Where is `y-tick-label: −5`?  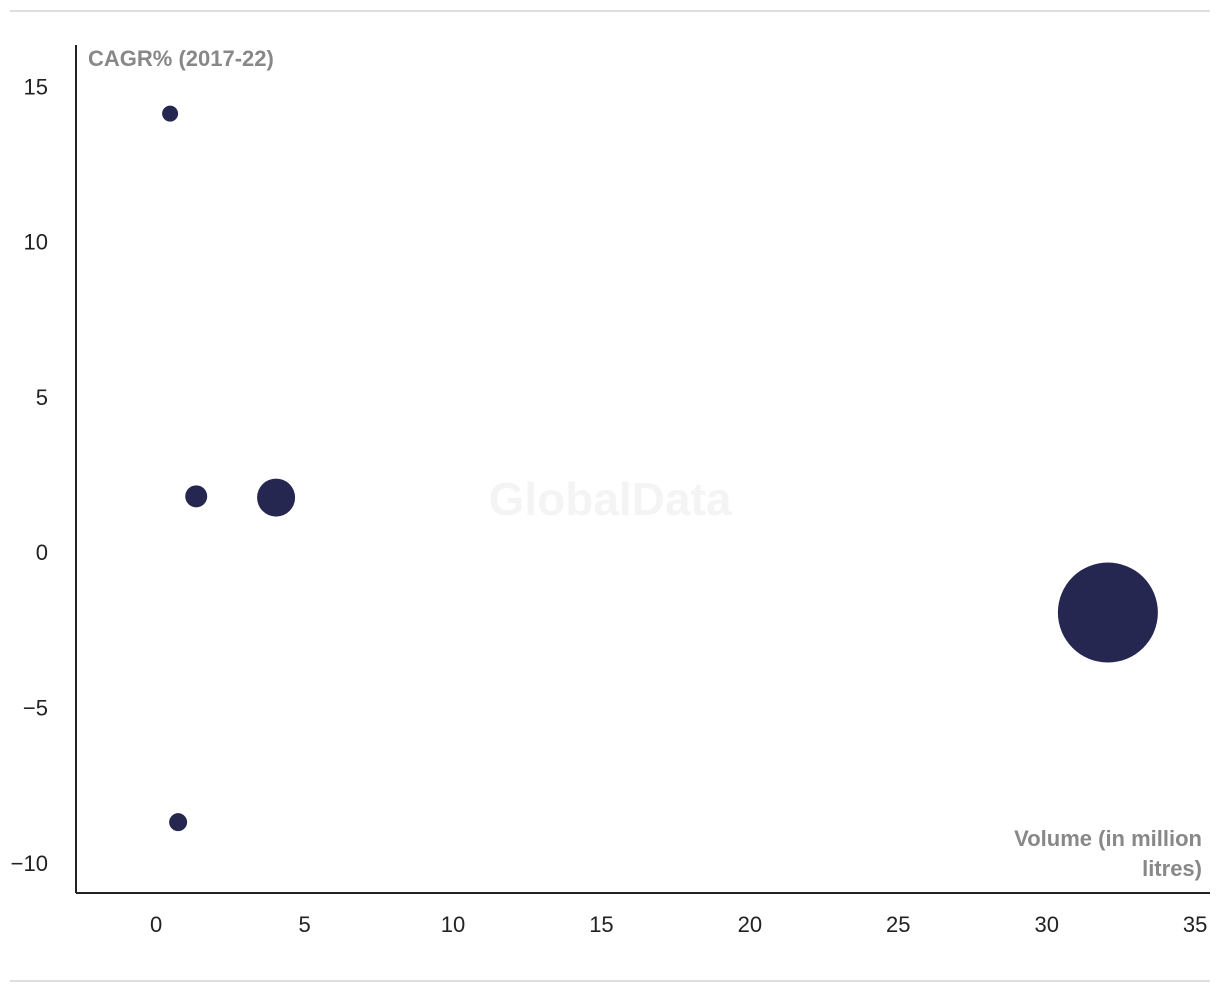 y-tick-label: −5 is located at coordinates (35, 708).